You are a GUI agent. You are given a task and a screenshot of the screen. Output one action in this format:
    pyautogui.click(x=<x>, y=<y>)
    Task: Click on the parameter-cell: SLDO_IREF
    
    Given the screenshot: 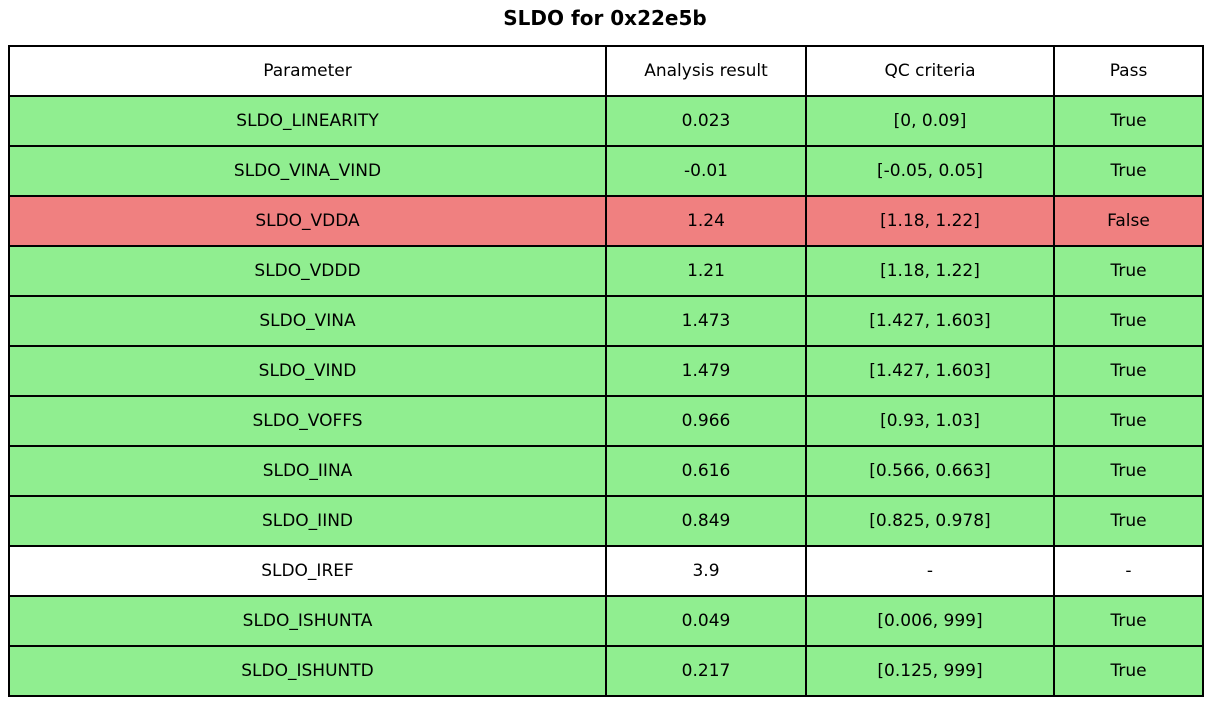 What is the action you would take?
    pyautogui.click(x=307, y=571)
    